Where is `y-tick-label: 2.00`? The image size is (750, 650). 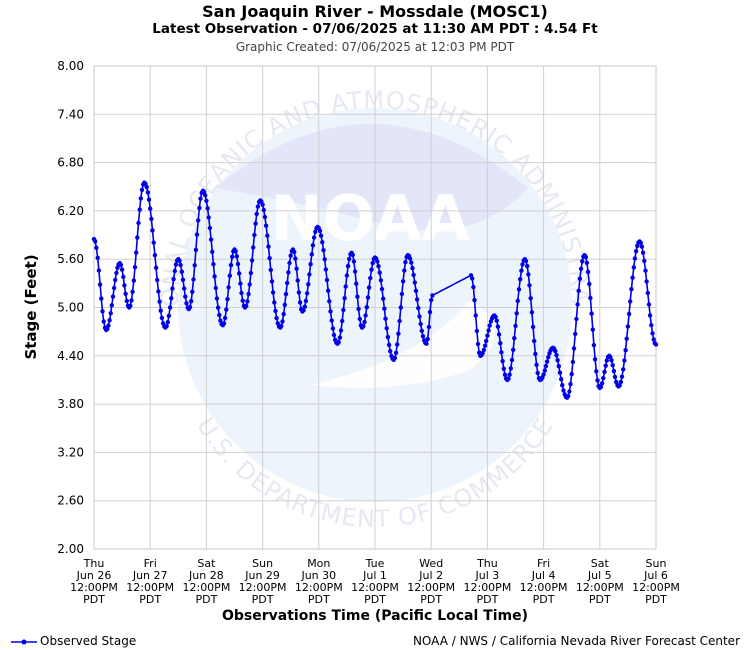
y-tick-label: 2.00 is located at coordinates (70, 549).